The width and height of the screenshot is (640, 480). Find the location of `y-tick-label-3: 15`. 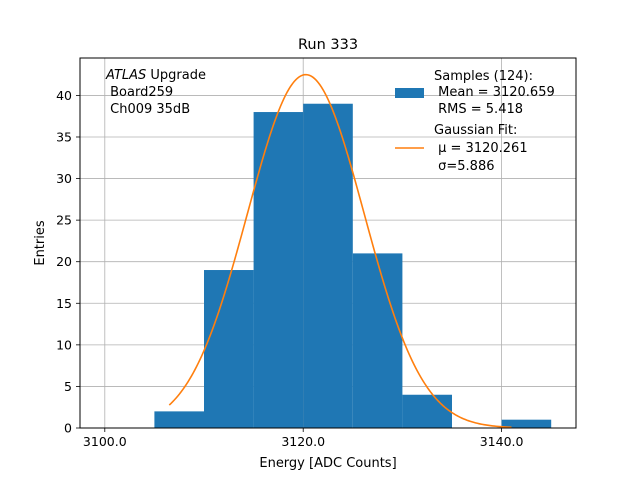

y-tick-label-3: 15 is located at coordinates (64, 303).